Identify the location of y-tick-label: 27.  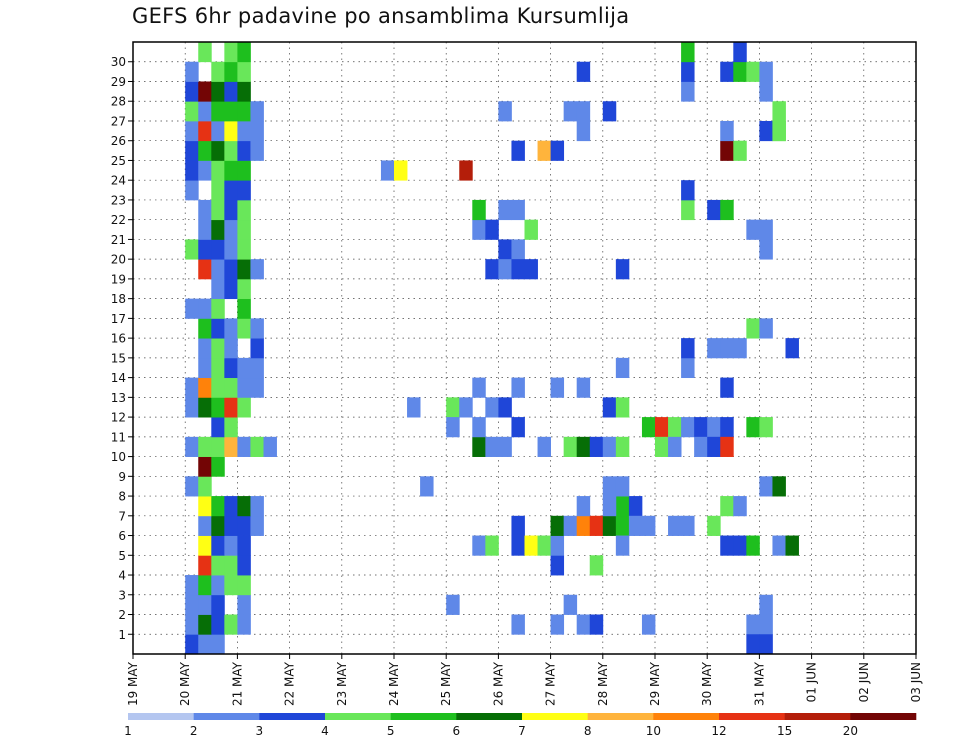
(118, 121).